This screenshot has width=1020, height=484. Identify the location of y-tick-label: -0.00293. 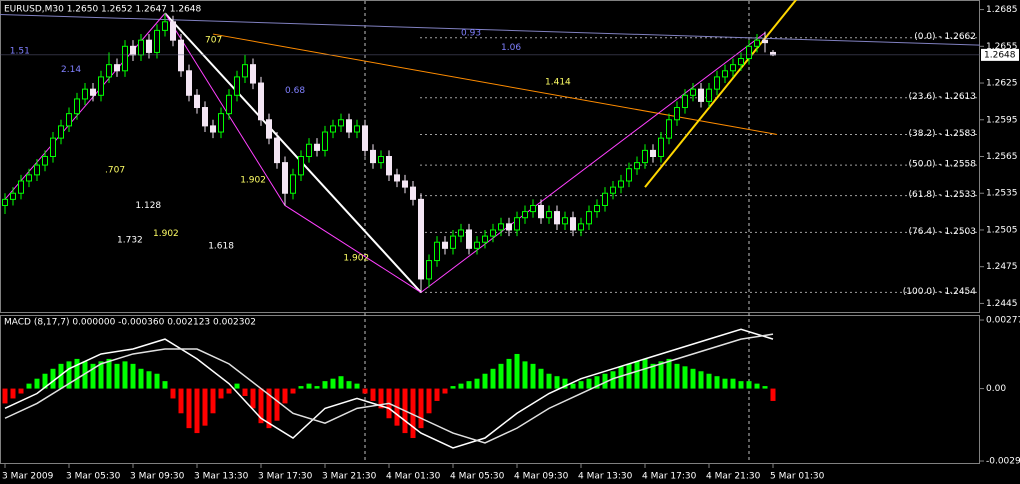
(1003, 462).